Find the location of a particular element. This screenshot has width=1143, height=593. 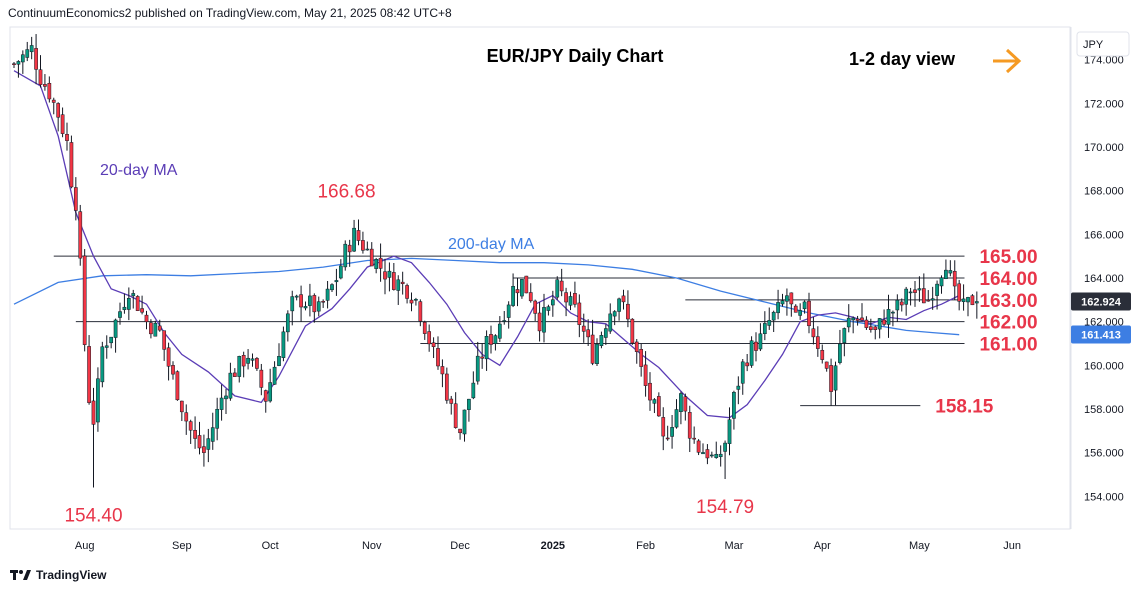

level-label: 161.00 is located at coordinates (1008, 344).